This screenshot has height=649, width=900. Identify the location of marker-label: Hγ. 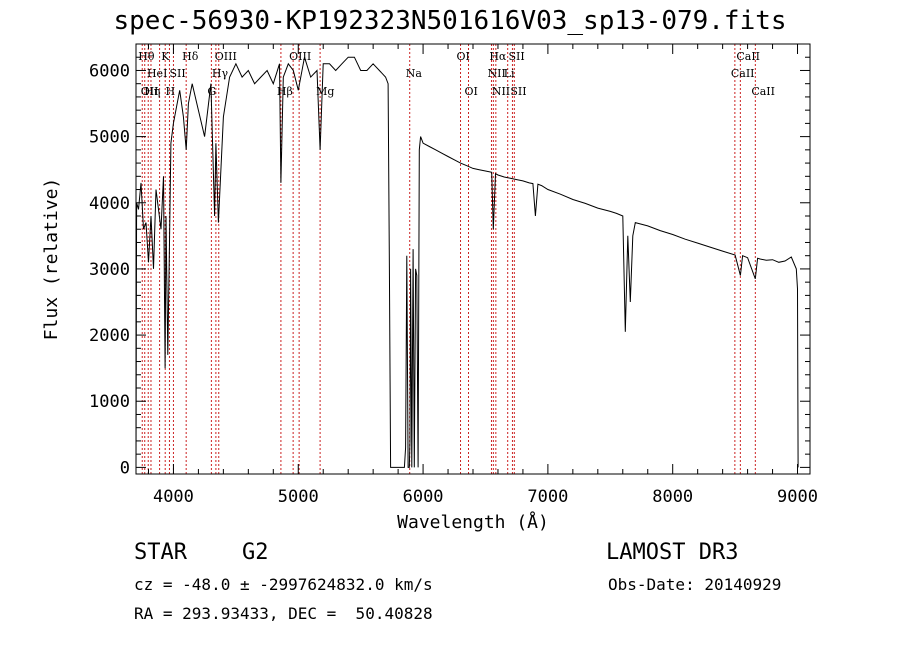
(220, 73).